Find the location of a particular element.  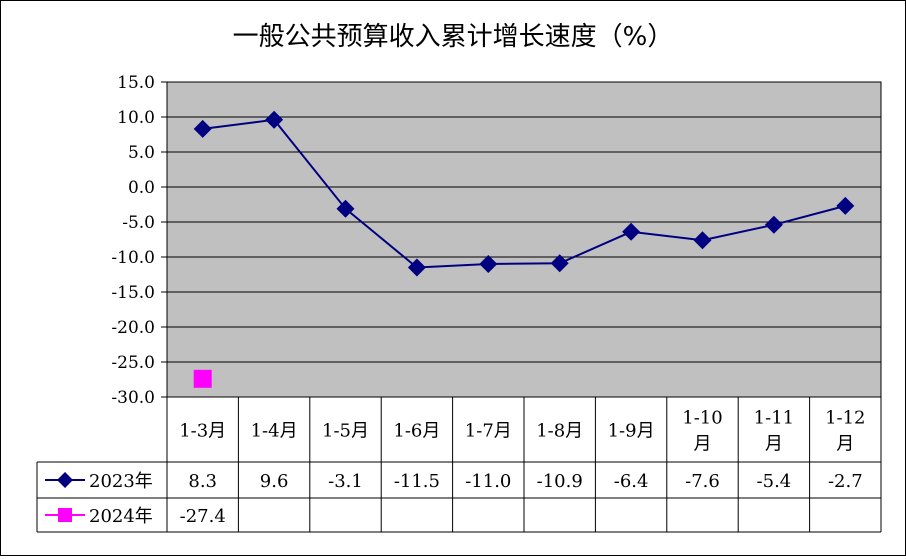

y-tick-label: 15.0 is located at coordinates (136, 83).